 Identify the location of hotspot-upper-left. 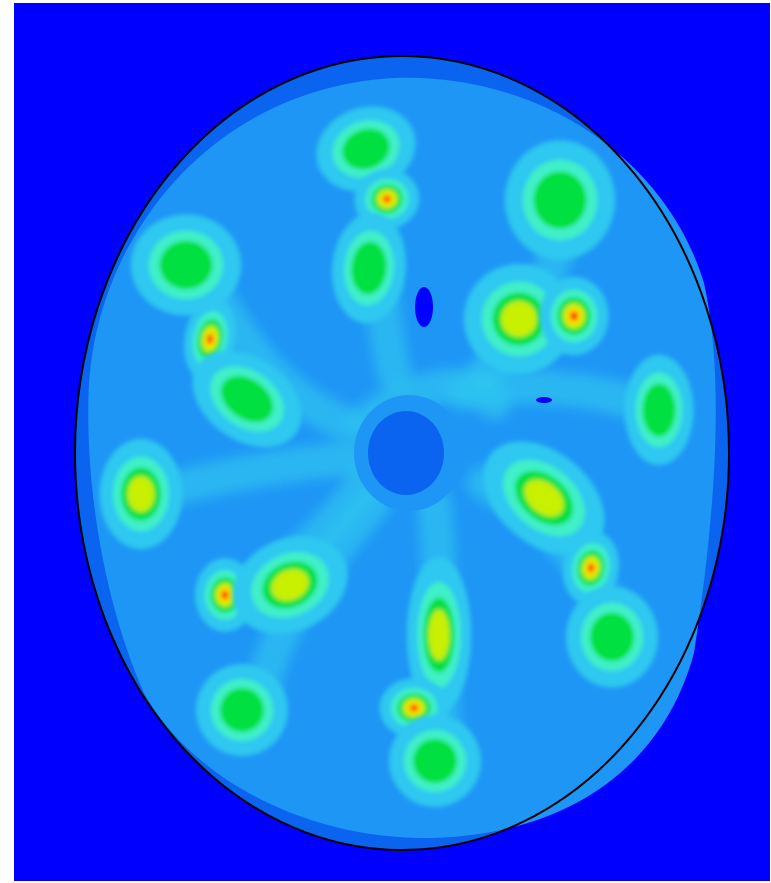
(186, 265).